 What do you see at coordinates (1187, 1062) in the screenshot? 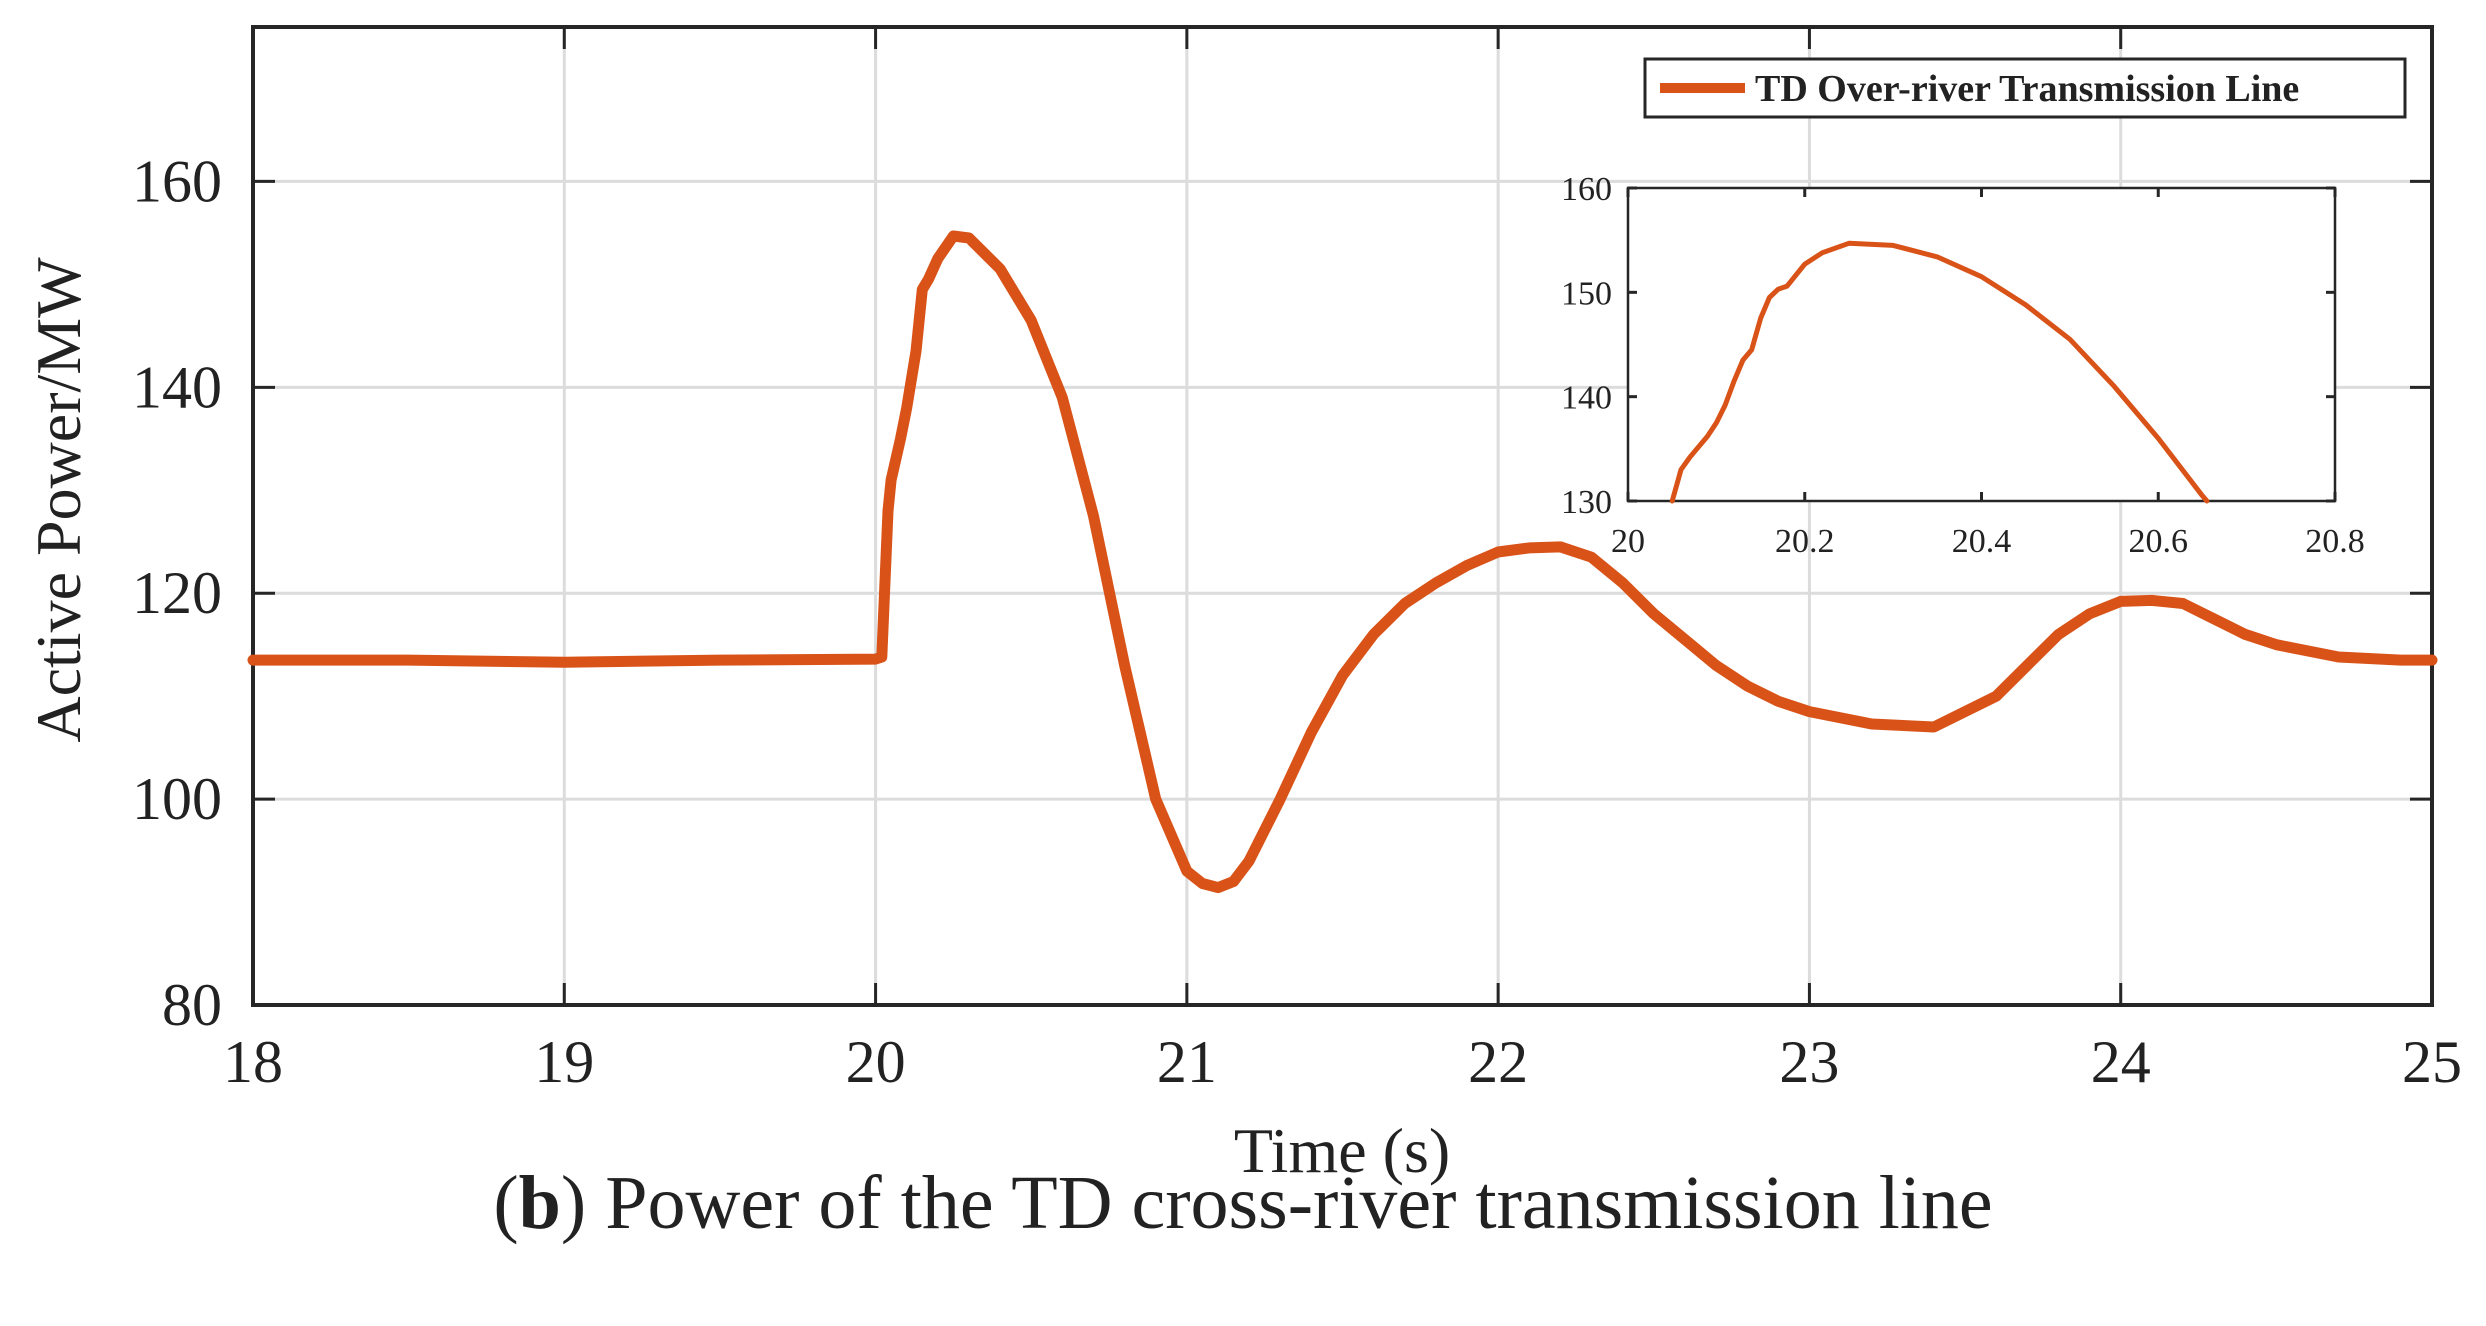
I see `x-tick-label: 21` at bounding box center [1187, 1062].